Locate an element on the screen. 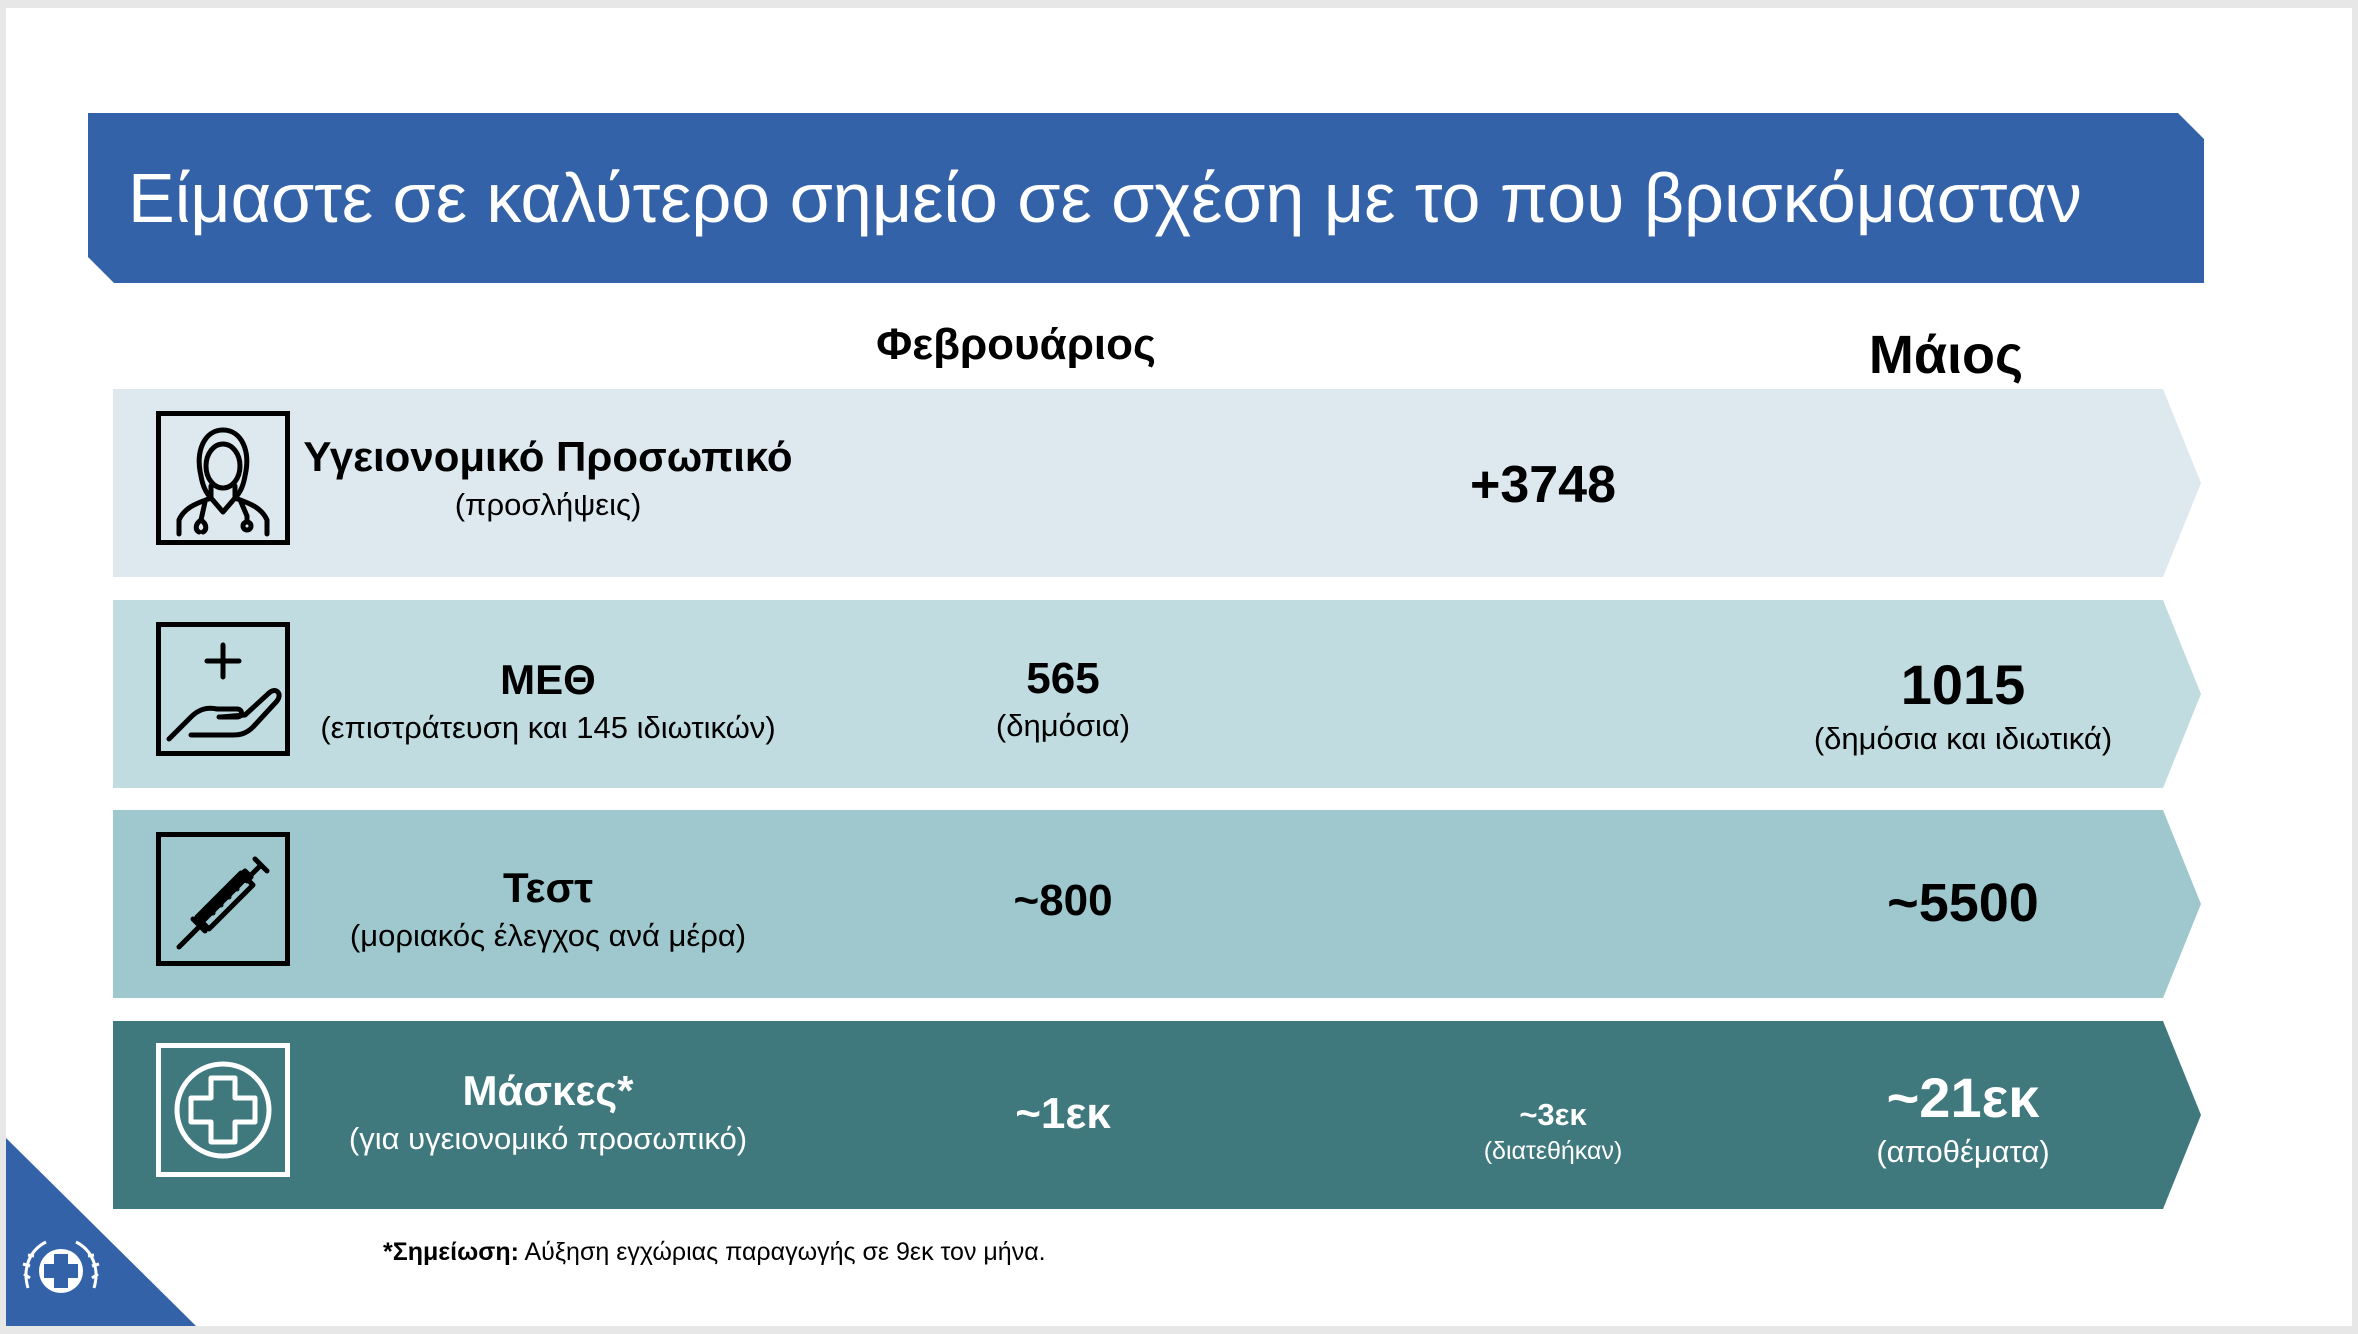 The height and width of the screenshot is (1334, 2358). row-feb-value: ~1εκ is located at coordinates (1063, 1113).